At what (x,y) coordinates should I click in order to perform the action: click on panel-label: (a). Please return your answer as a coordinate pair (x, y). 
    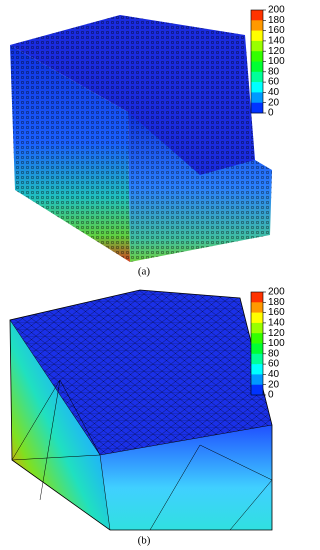
    Looking at the image, I should click on (144, 272).